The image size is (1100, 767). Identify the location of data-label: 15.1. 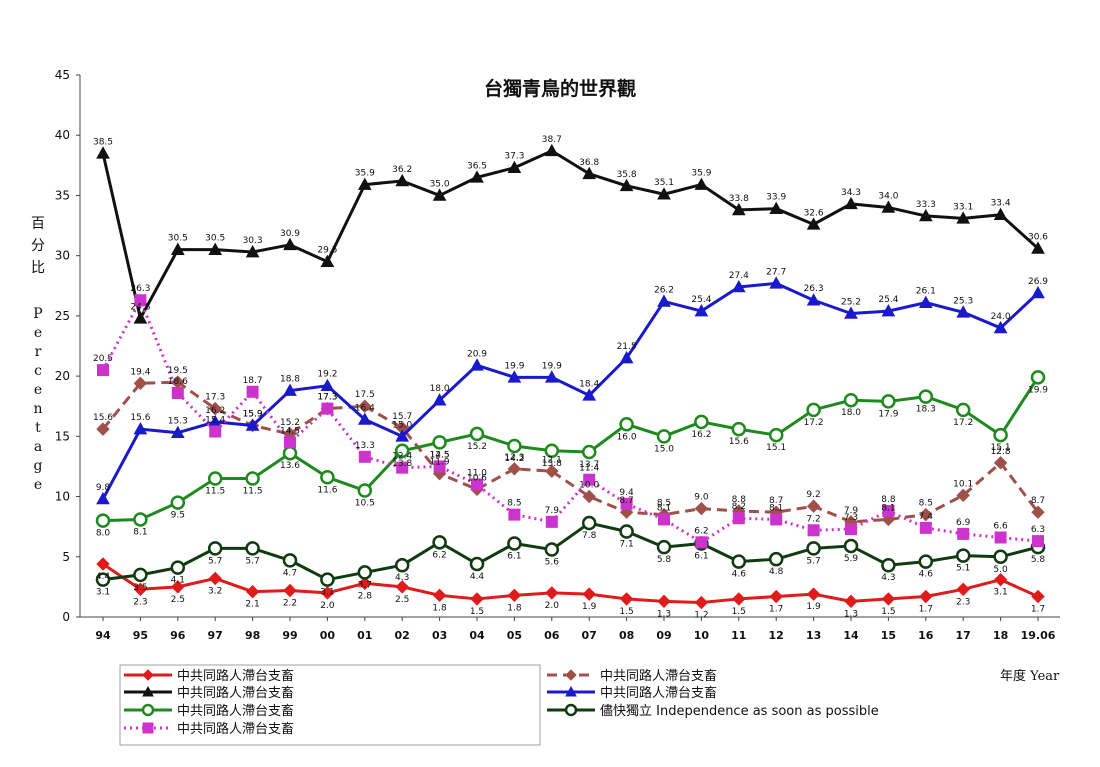
(776, 448).